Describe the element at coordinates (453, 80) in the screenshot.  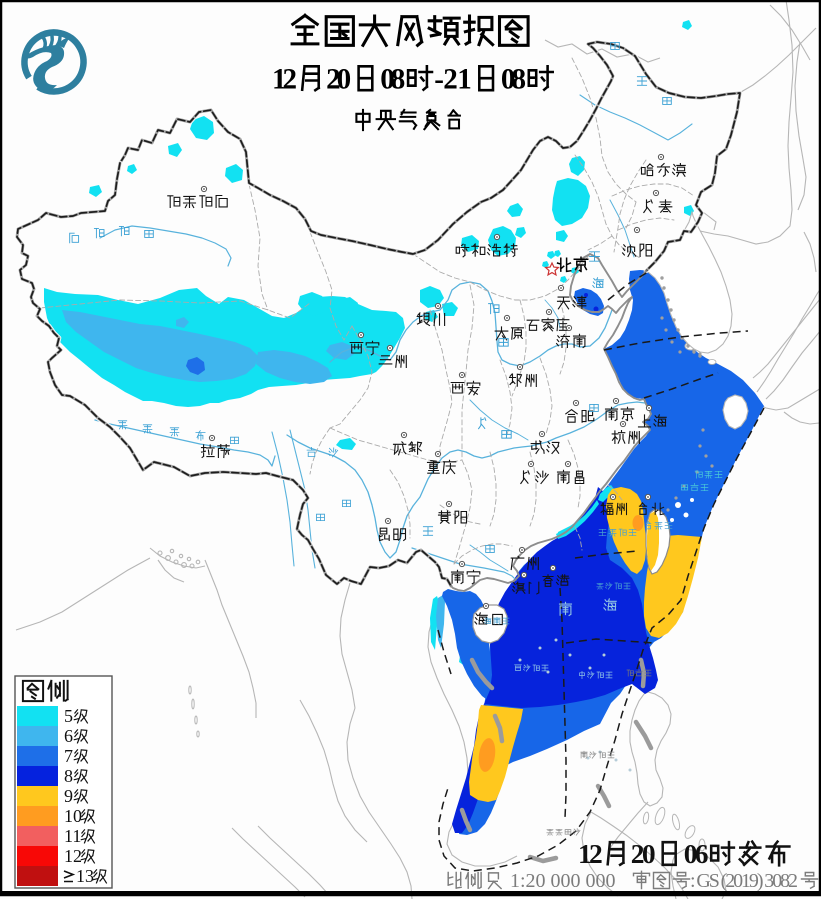
I see `svg-text: -21` at that location.